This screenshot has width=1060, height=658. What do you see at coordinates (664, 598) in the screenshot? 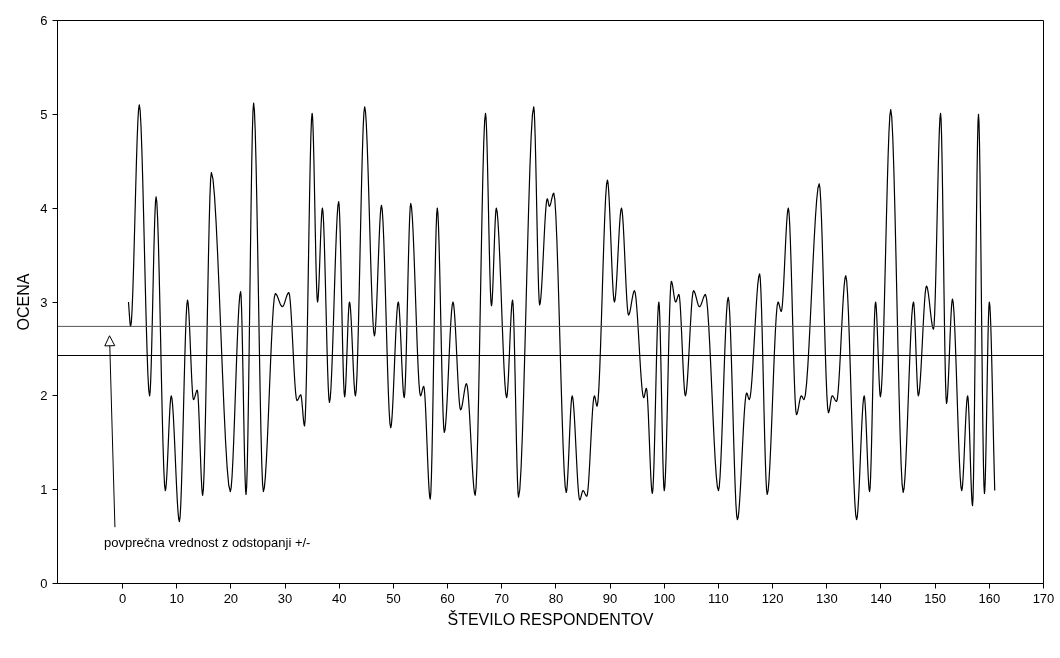
I see `x-tick-label: 100` at bounding box center [664, 598].